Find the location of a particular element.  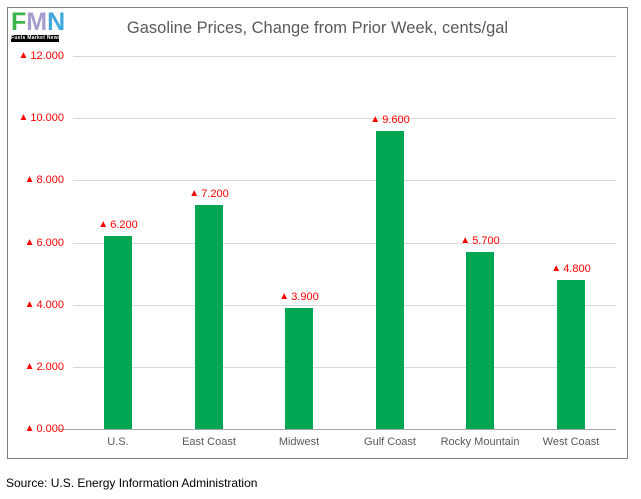

bar-value: 6.200 is located at coordinates (124, 225).